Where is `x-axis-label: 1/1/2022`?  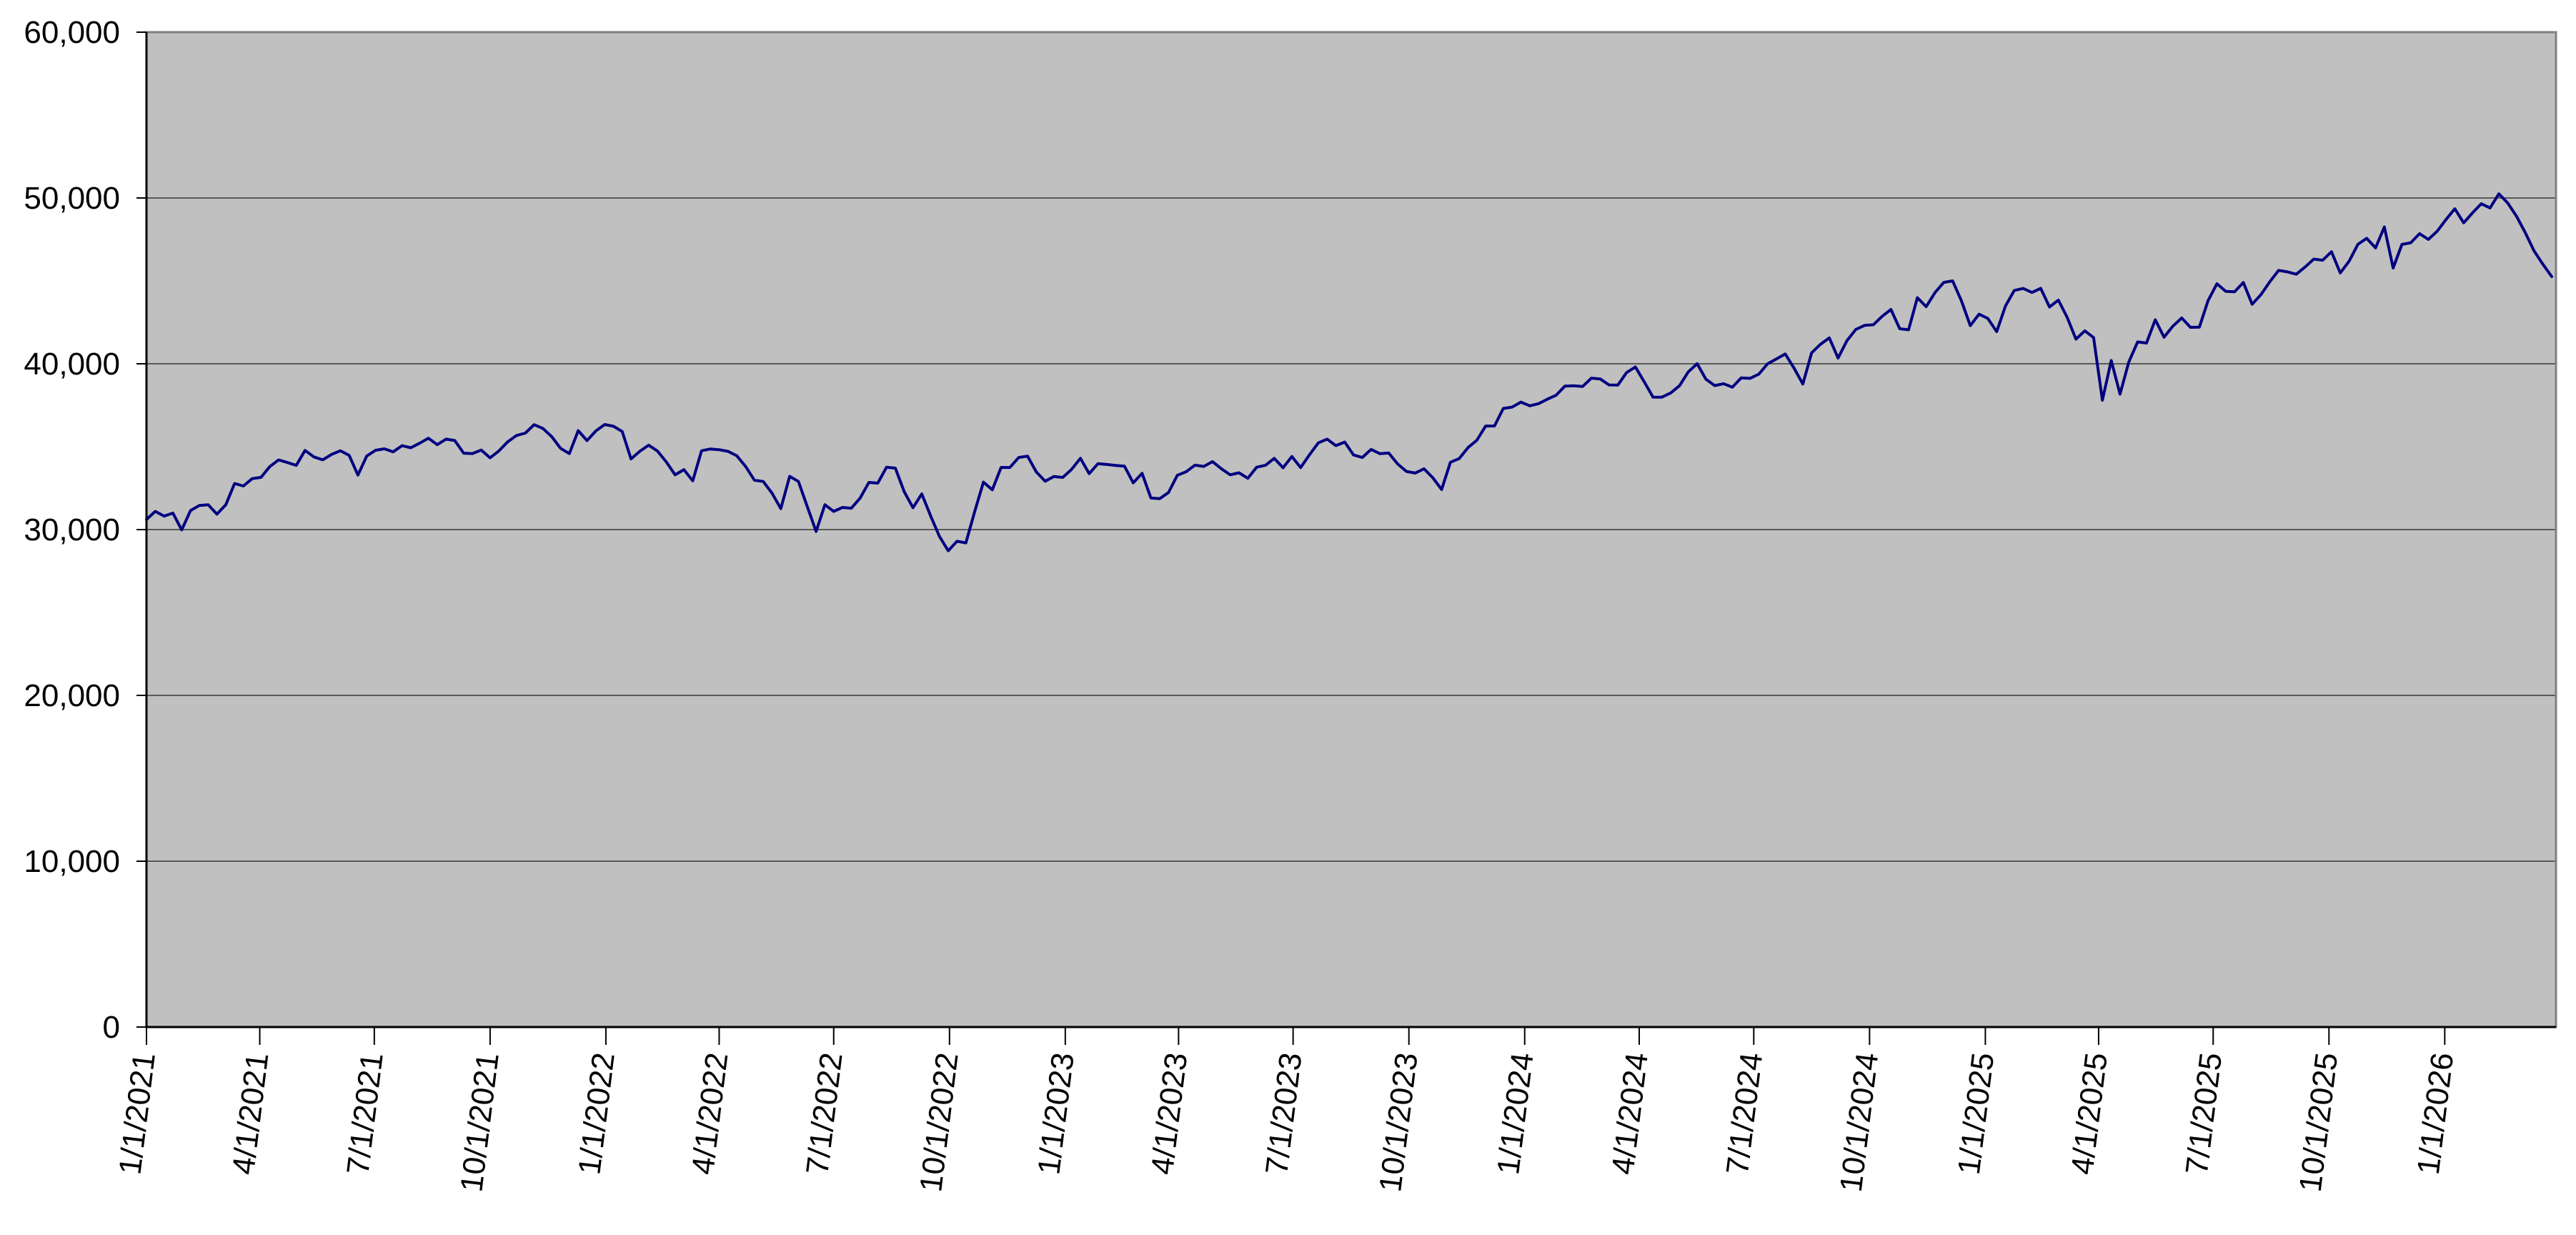
x-axis-label: 1/1/2022 is located at coordinates (597, 1113).